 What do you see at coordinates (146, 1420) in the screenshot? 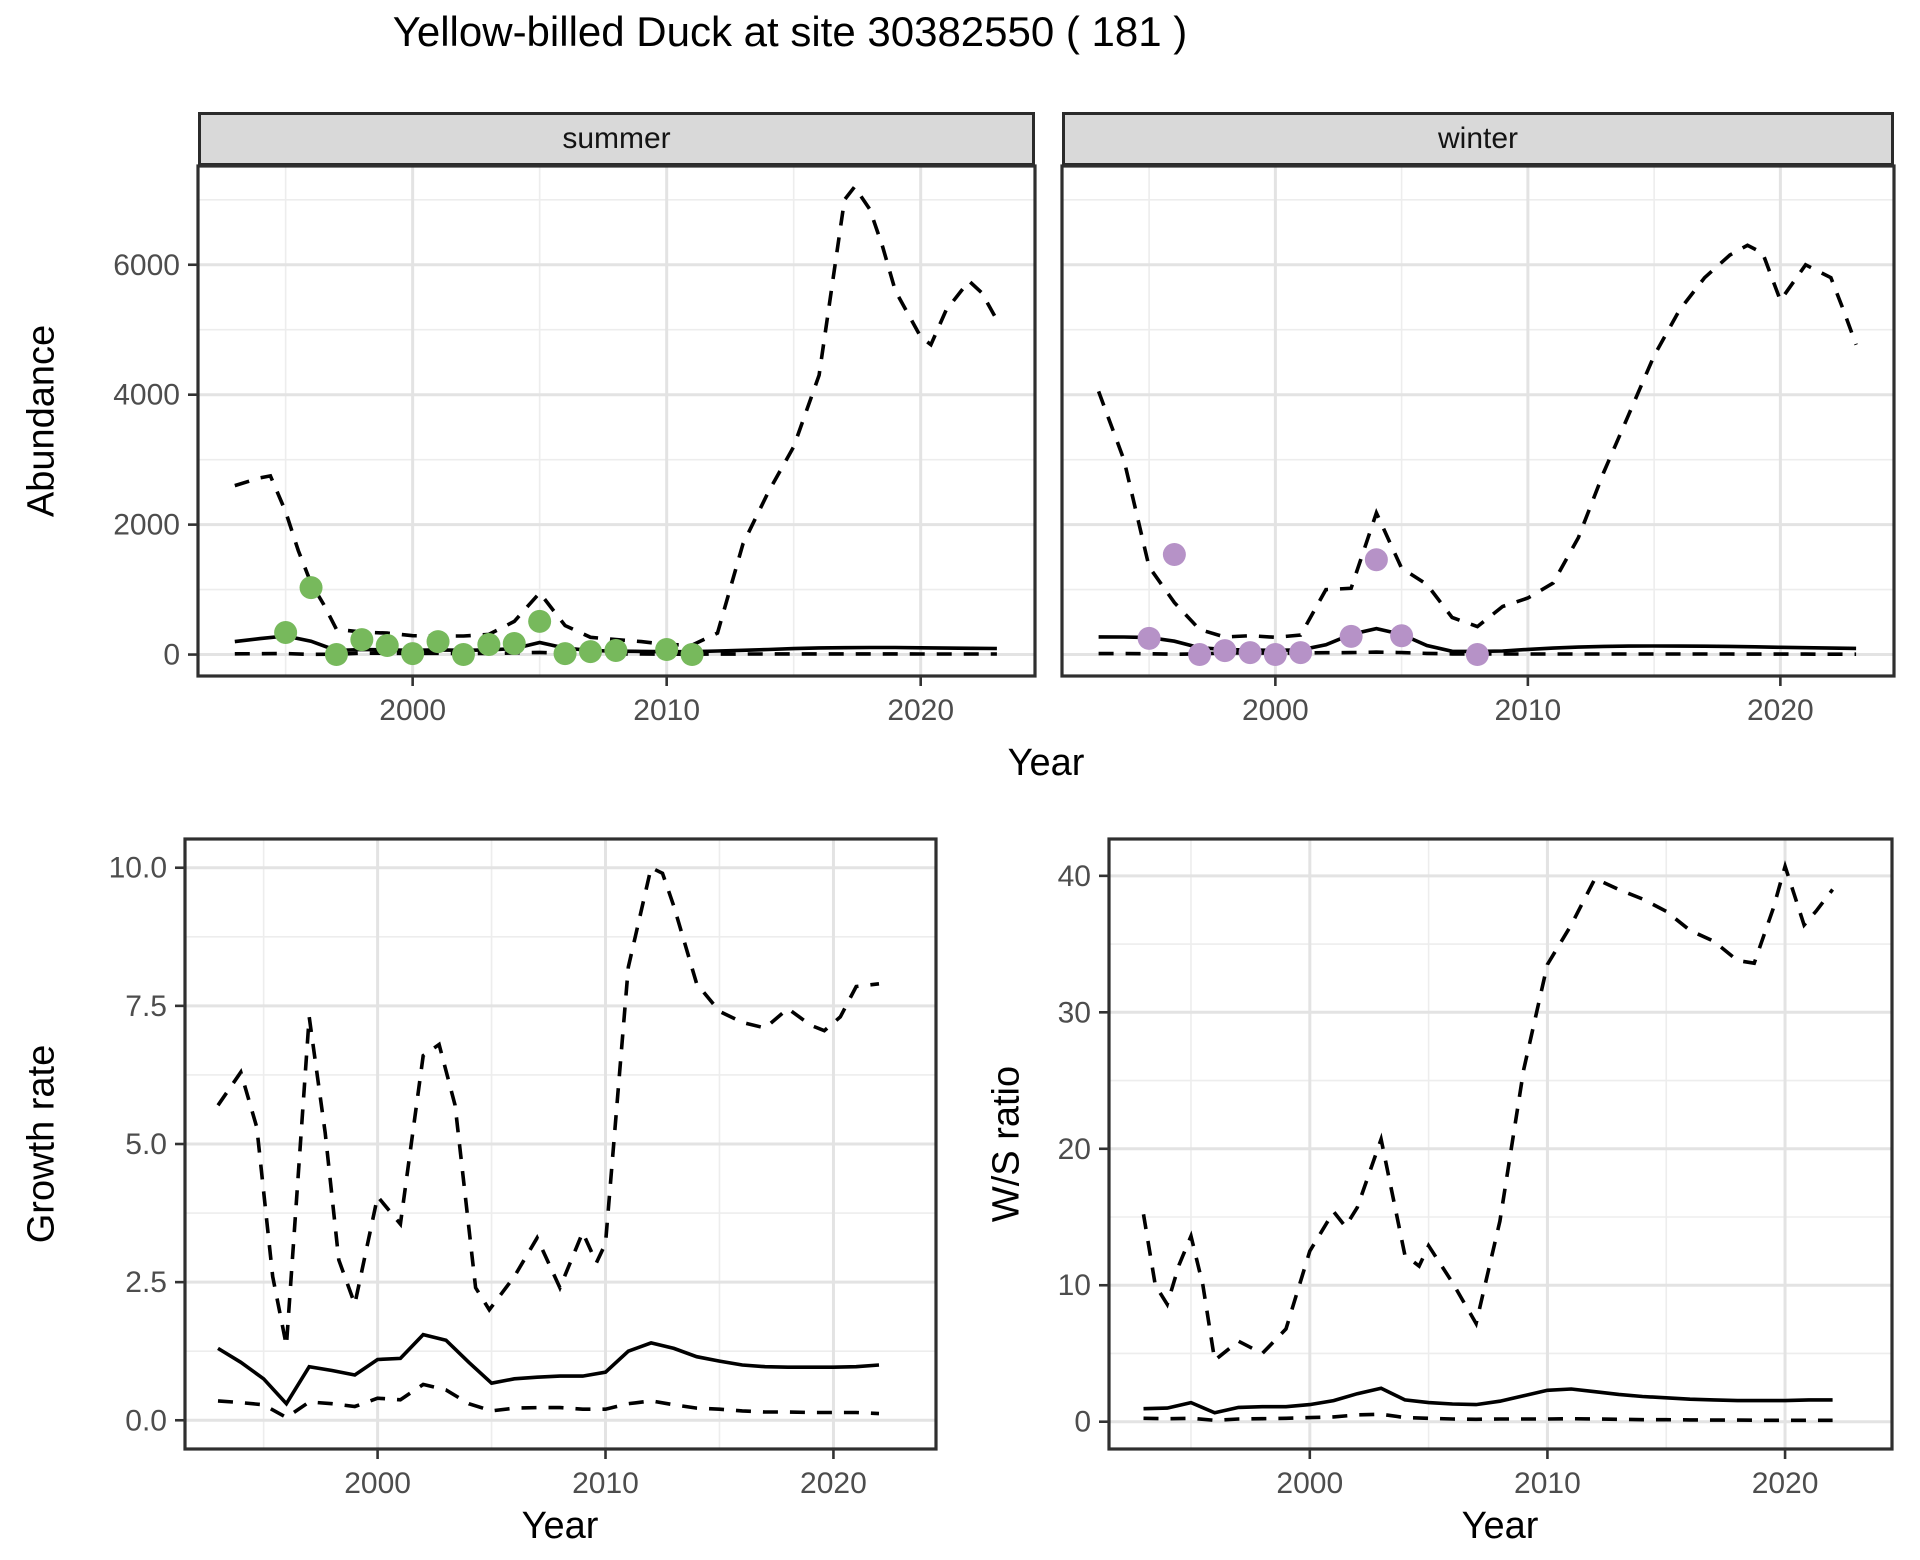
I see `svg-text: 0.0` at bounding box center [146, 1420].